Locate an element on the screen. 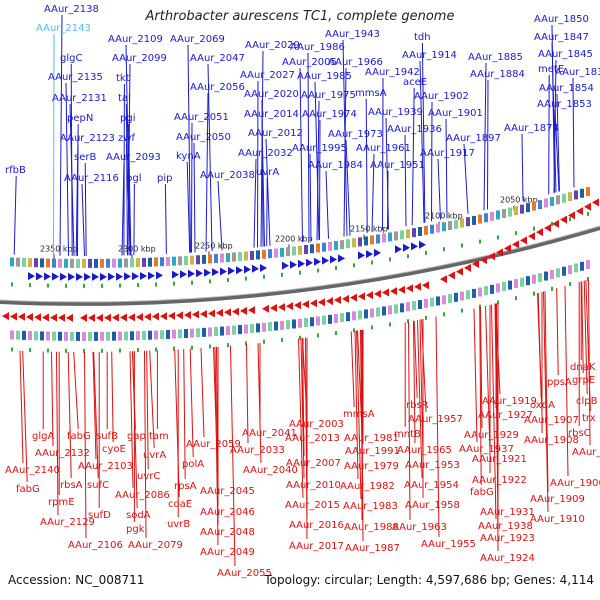 The width and height of the screenshot is (600, 600). reverse-gene-label: gap is located at coordinates (136, 436).